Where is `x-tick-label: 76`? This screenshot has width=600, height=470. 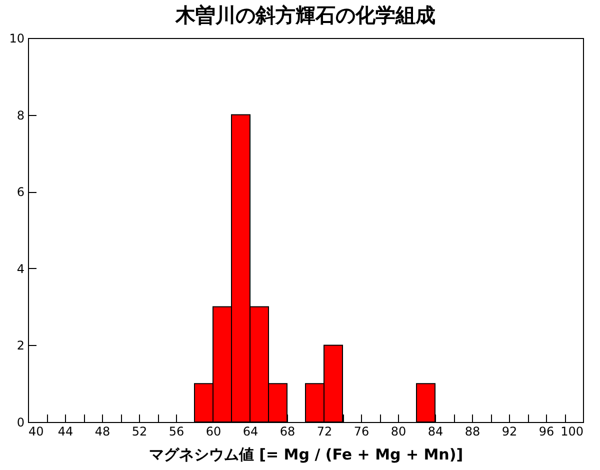
x-tick-label: 76 is located at coordinates (362, 431).